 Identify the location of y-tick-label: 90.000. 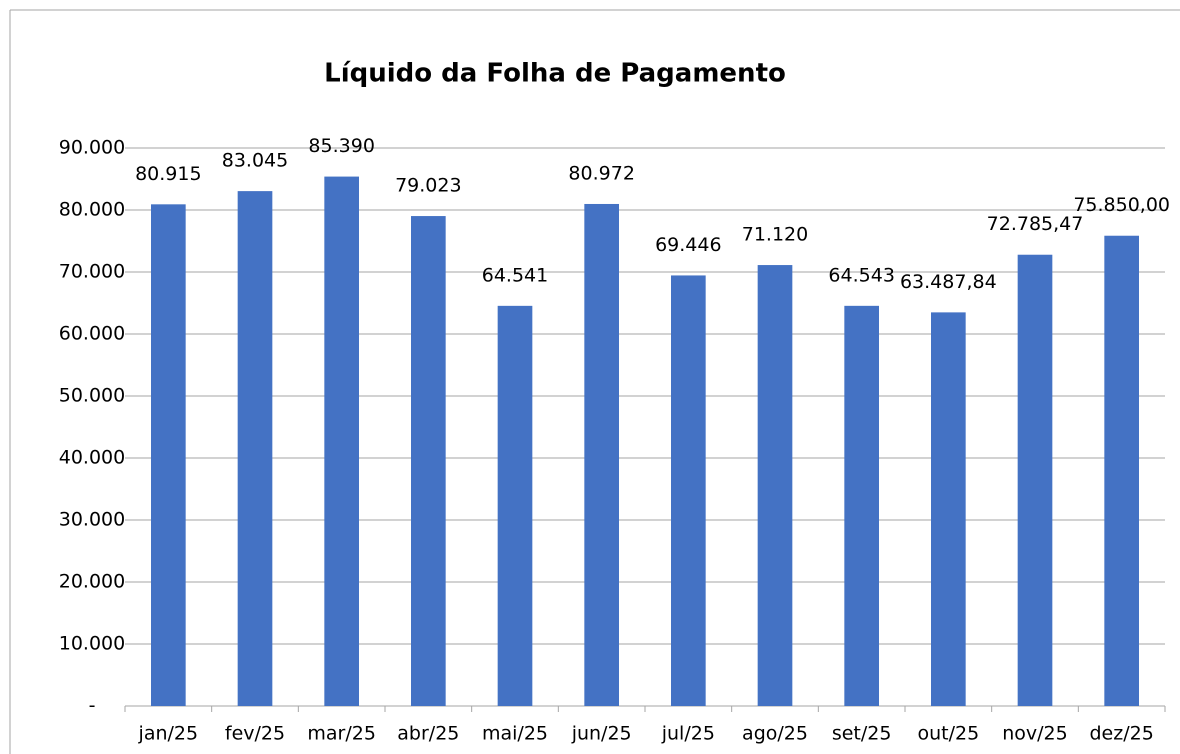
(92, 148).